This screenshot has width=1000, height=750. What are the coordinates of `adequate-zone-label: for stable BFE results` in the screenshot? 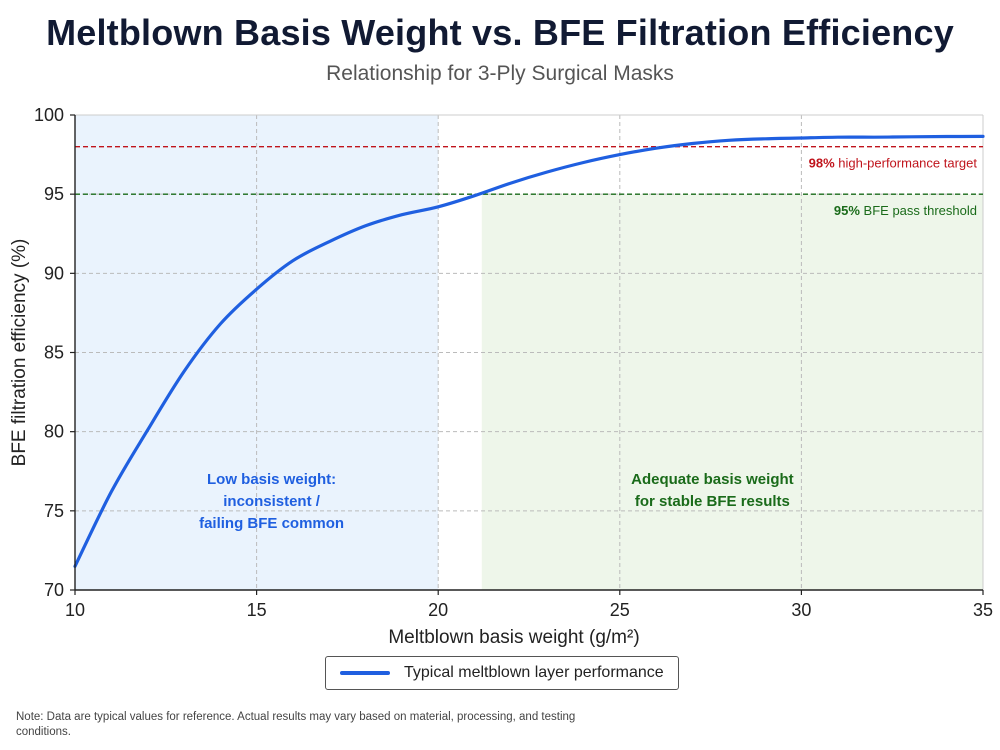 It's located at (712, 501).